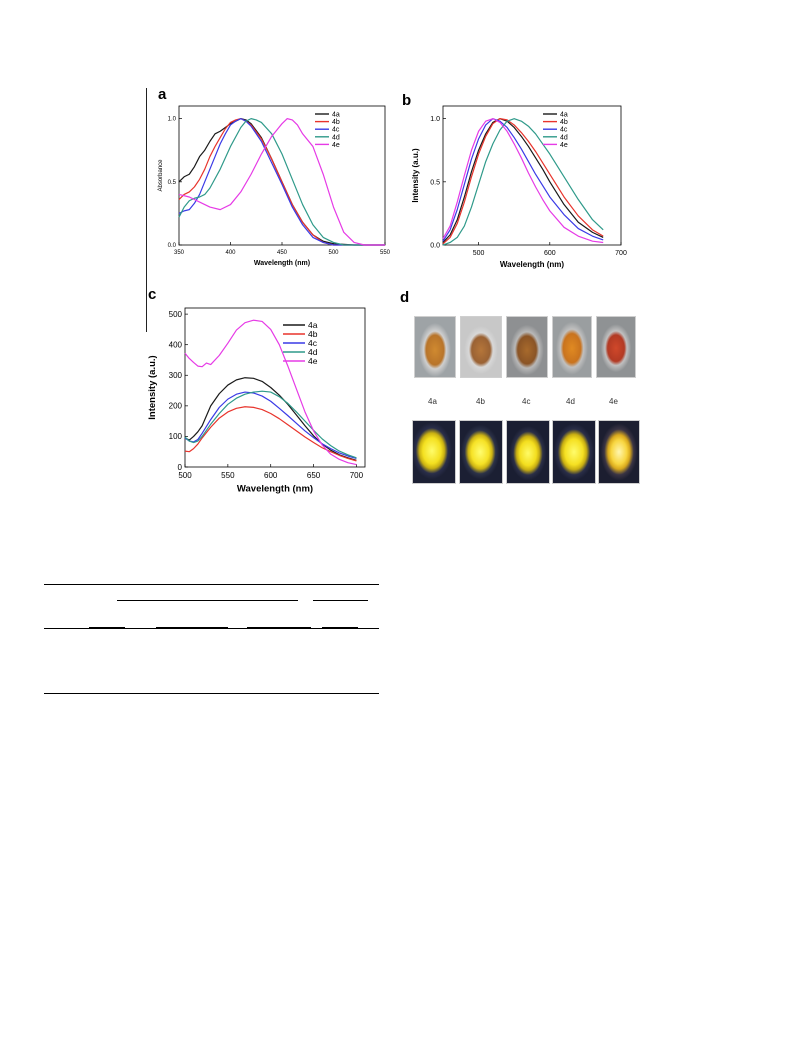 The width and height of the screenshot is (793, 1057). What do you see at coordinates (619, 452) in the screenshot?
I see `photo-4e-uv` at bounding box center [619, 452].